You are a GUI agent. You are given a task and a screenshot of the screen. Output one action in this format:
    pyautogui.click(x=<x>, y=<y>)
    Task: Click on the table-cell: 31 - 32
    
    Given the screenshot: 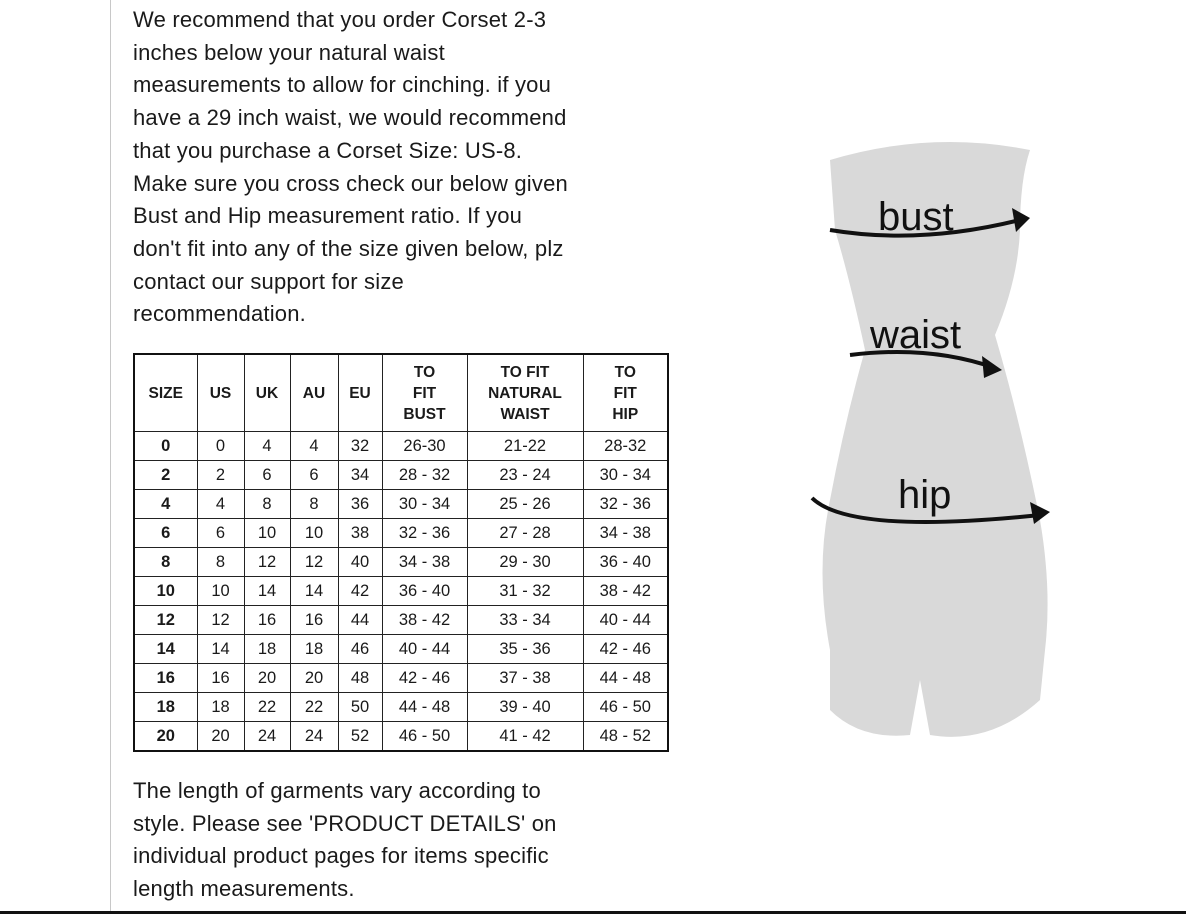 What is the action you would take?
    pyautogui.click(x=525, y=591)
    